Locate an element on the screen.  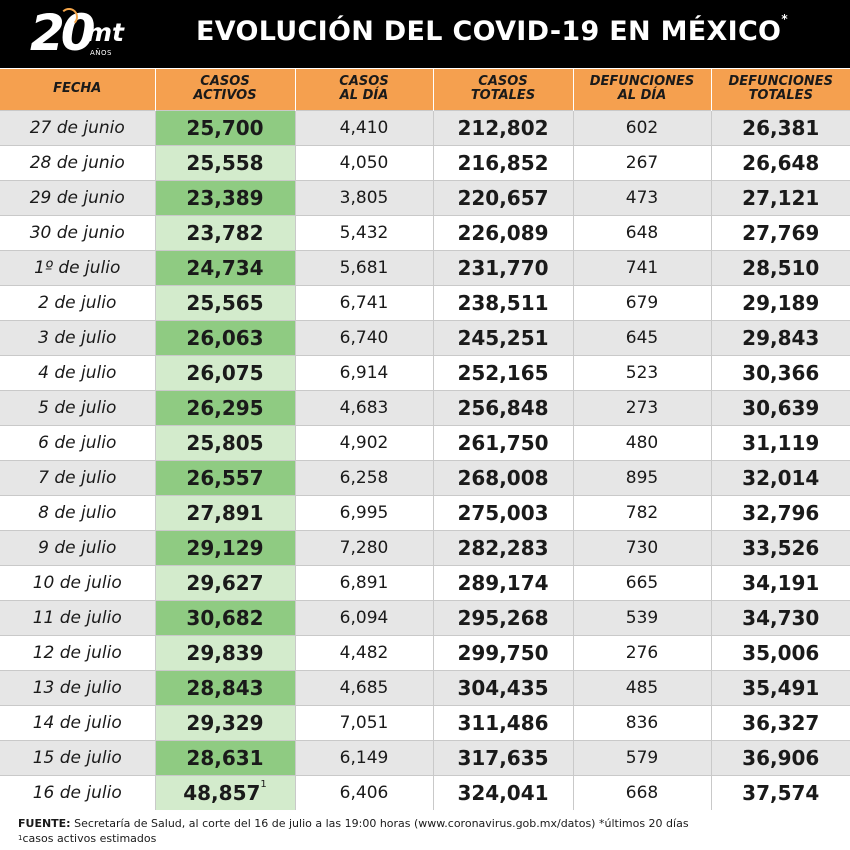
date-cell-value: 6 de julio is located at coordinates (77, 442).